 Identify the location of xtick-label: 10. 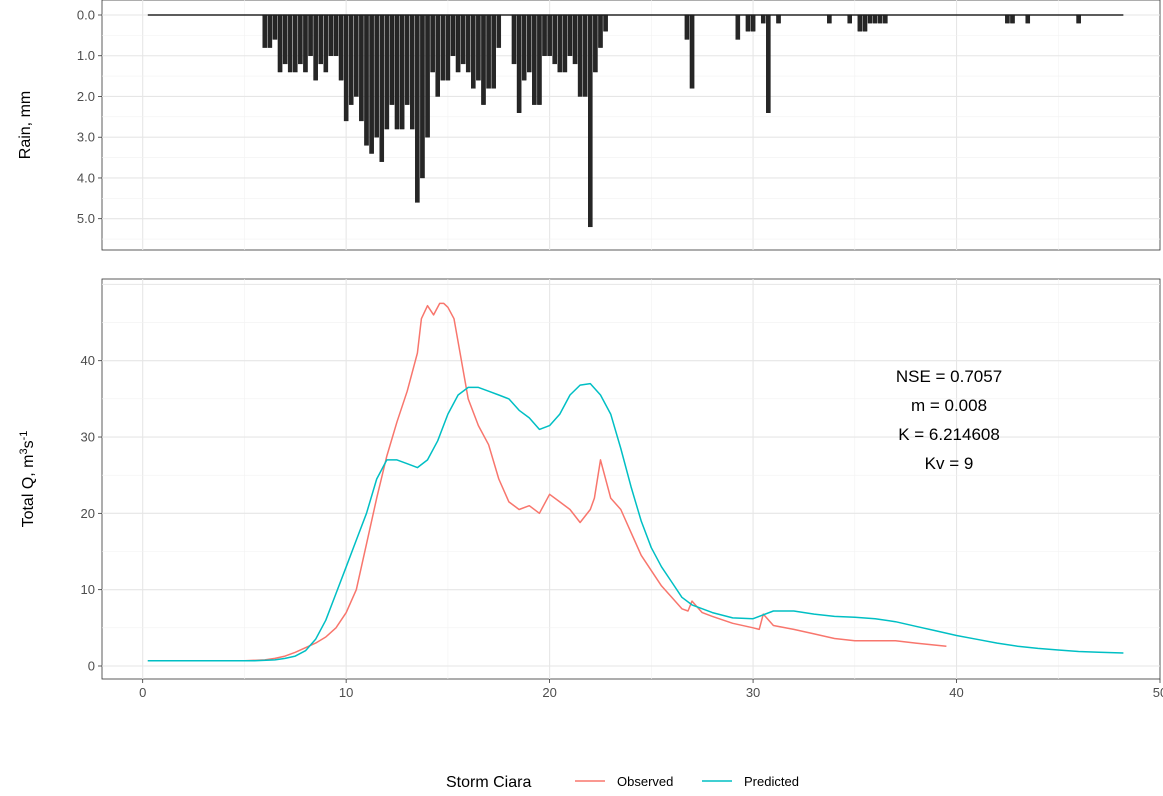
(346, 692).